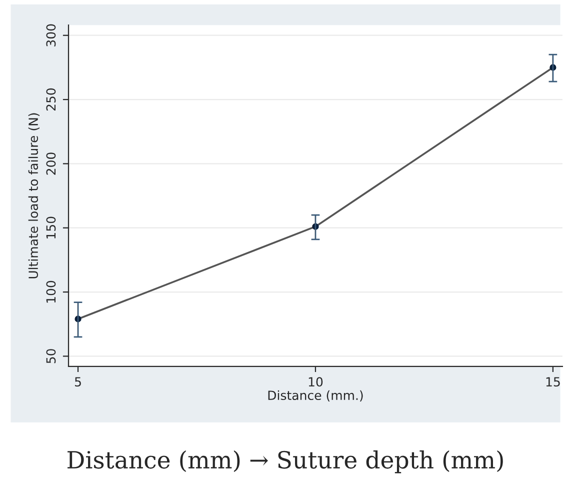  Describe the element at coordinates (34, 195) in the screenshot. I see `y-axis-title: Ultimate load to failure (N)` at that location.